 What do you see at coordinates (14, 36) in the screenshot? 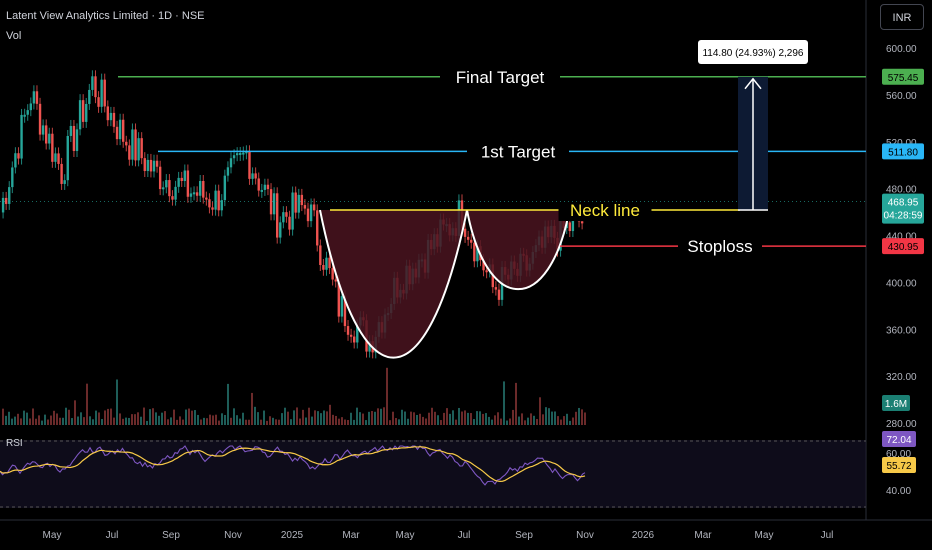
I see `volume-label: Vol` at bounding box center [14, 36].